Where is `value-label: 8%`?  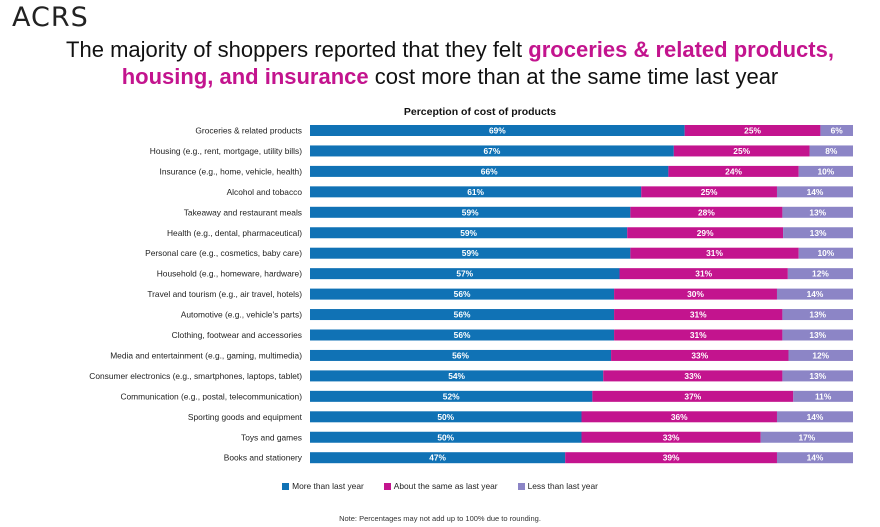 value-label: 8% is located at coordinates (831, 151).